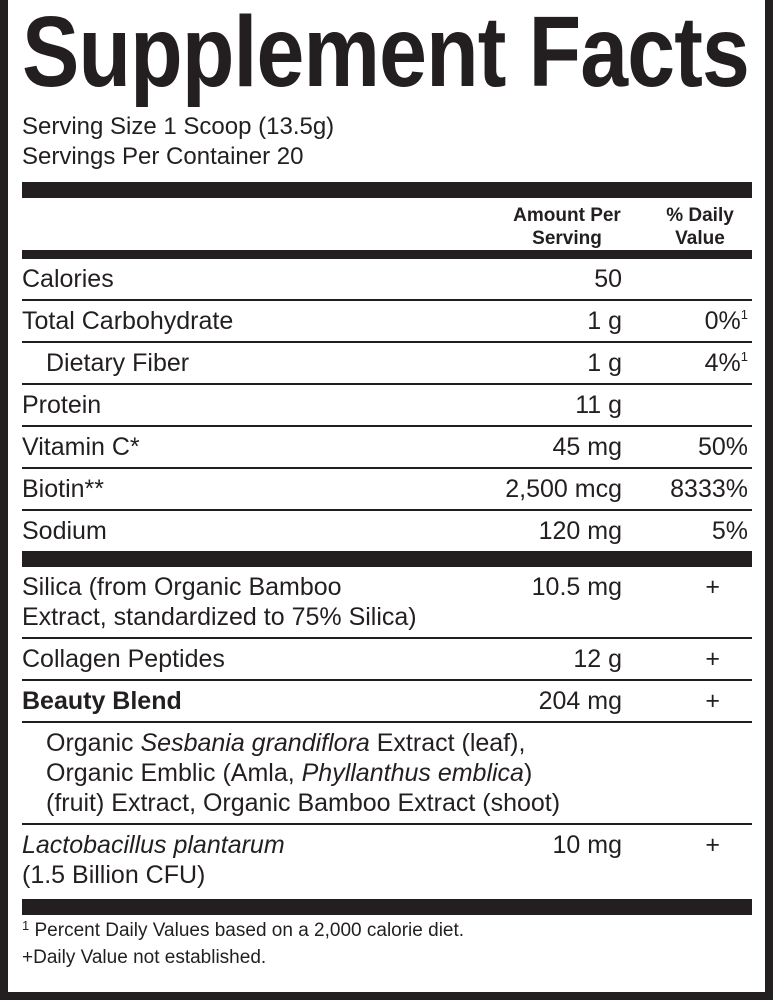 The image size is (773, 1000). I want to click on serving-size: Serving Size 1 Scoop (13.5g), so click(178, 126).